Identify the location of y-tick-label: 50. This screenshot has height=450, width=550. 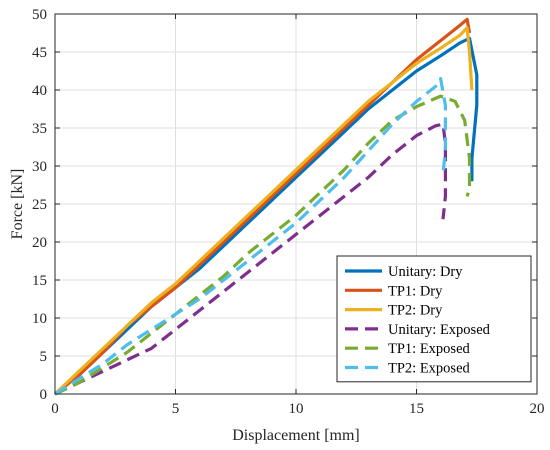
(39, 15).